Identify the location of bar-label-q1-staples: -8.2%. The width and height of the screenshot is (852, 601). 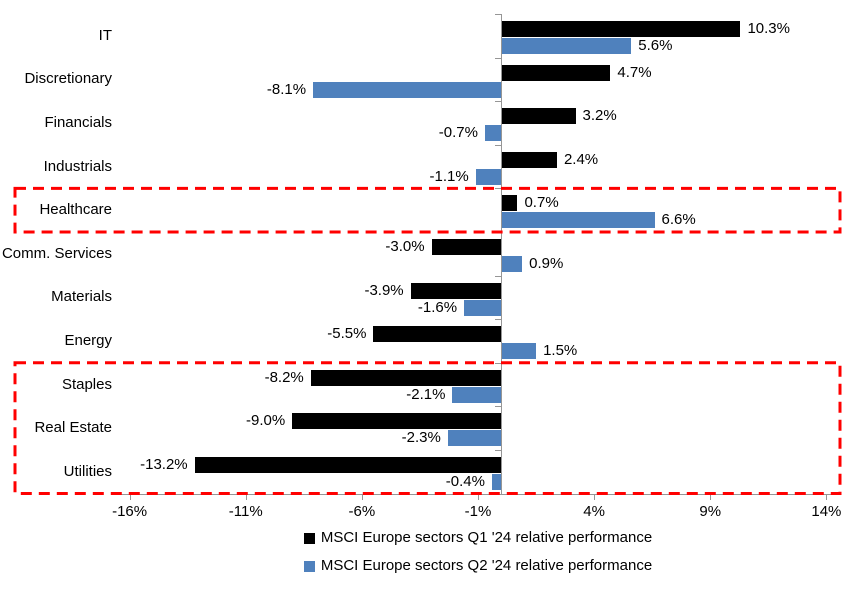
(284, 377).